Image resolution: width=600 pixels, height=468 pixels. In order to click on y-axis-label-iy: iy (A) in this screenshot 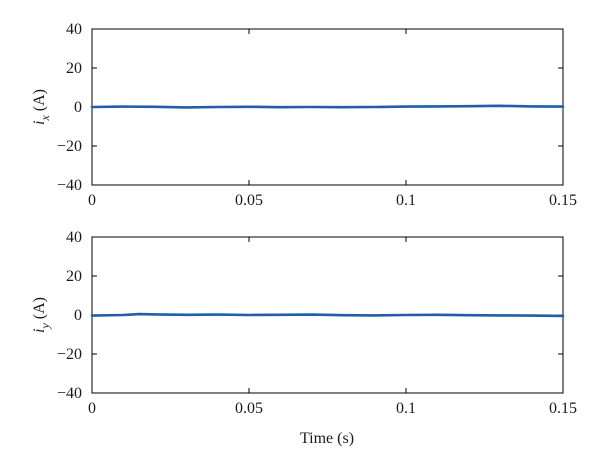, I will do `click(41, 315)`.